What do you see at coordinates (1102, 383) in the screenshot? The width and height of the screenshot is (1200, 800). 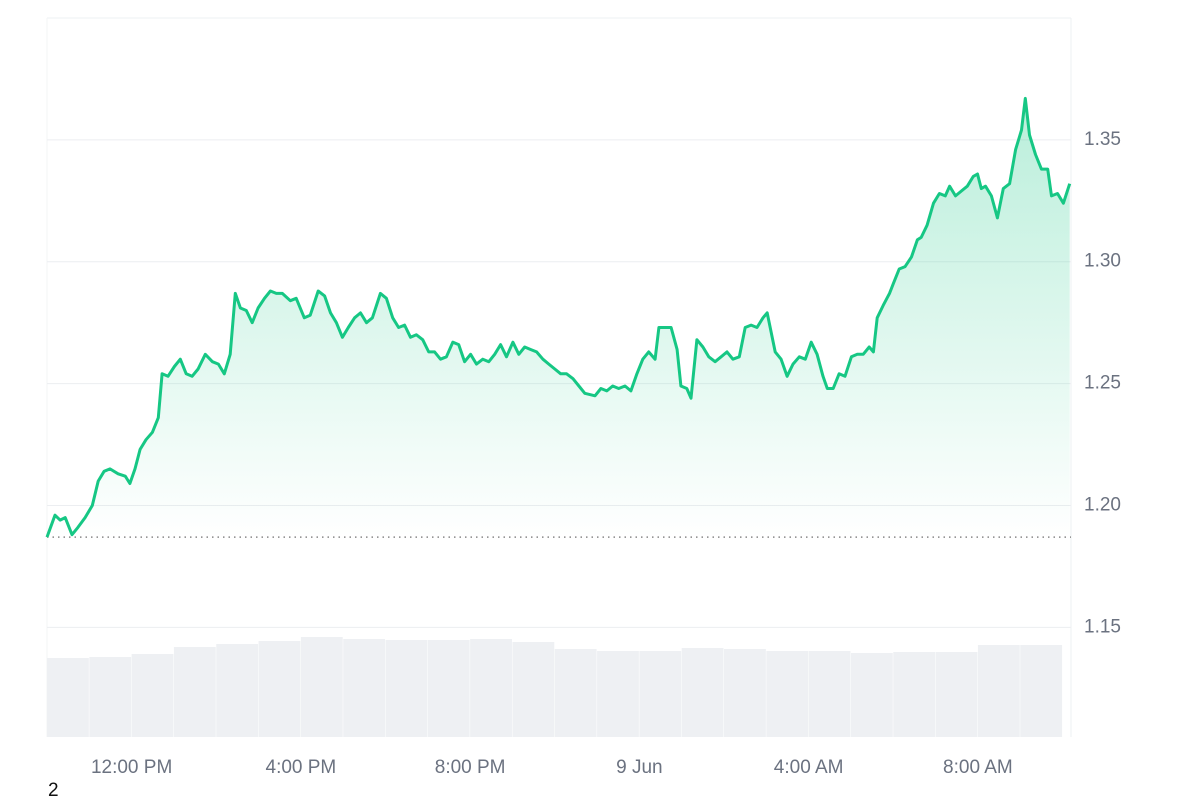 I see `y-tick-label: 1.25` at bounding box center [1102, 383].